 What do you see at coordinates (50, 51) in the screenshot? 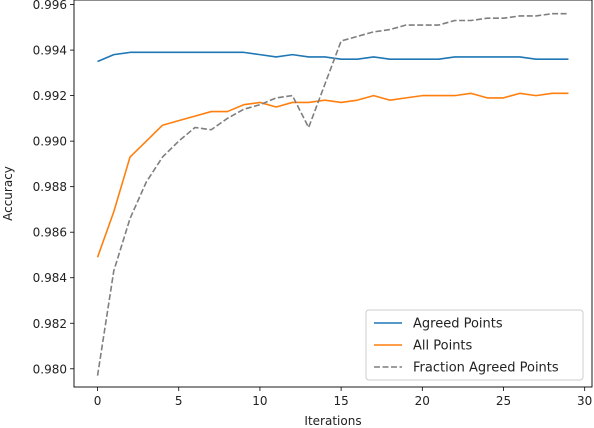
I see `y-tick-label: 0.994` at bounding box center [50, 51].